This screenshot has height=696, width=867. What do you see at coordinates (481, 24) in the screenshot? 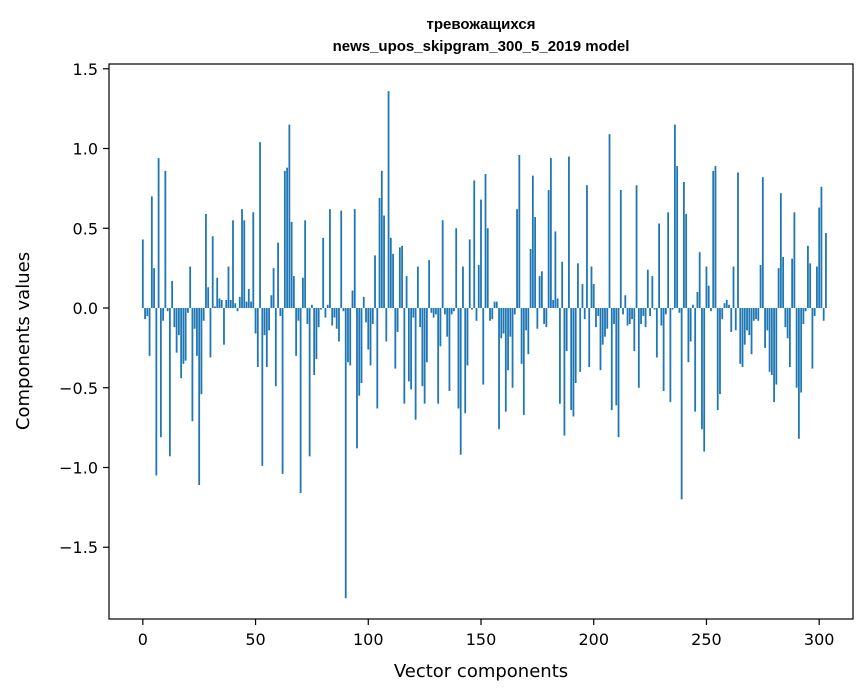
I see `chart-title-line-1: тревожащихся` at bounding box center [481, 24].